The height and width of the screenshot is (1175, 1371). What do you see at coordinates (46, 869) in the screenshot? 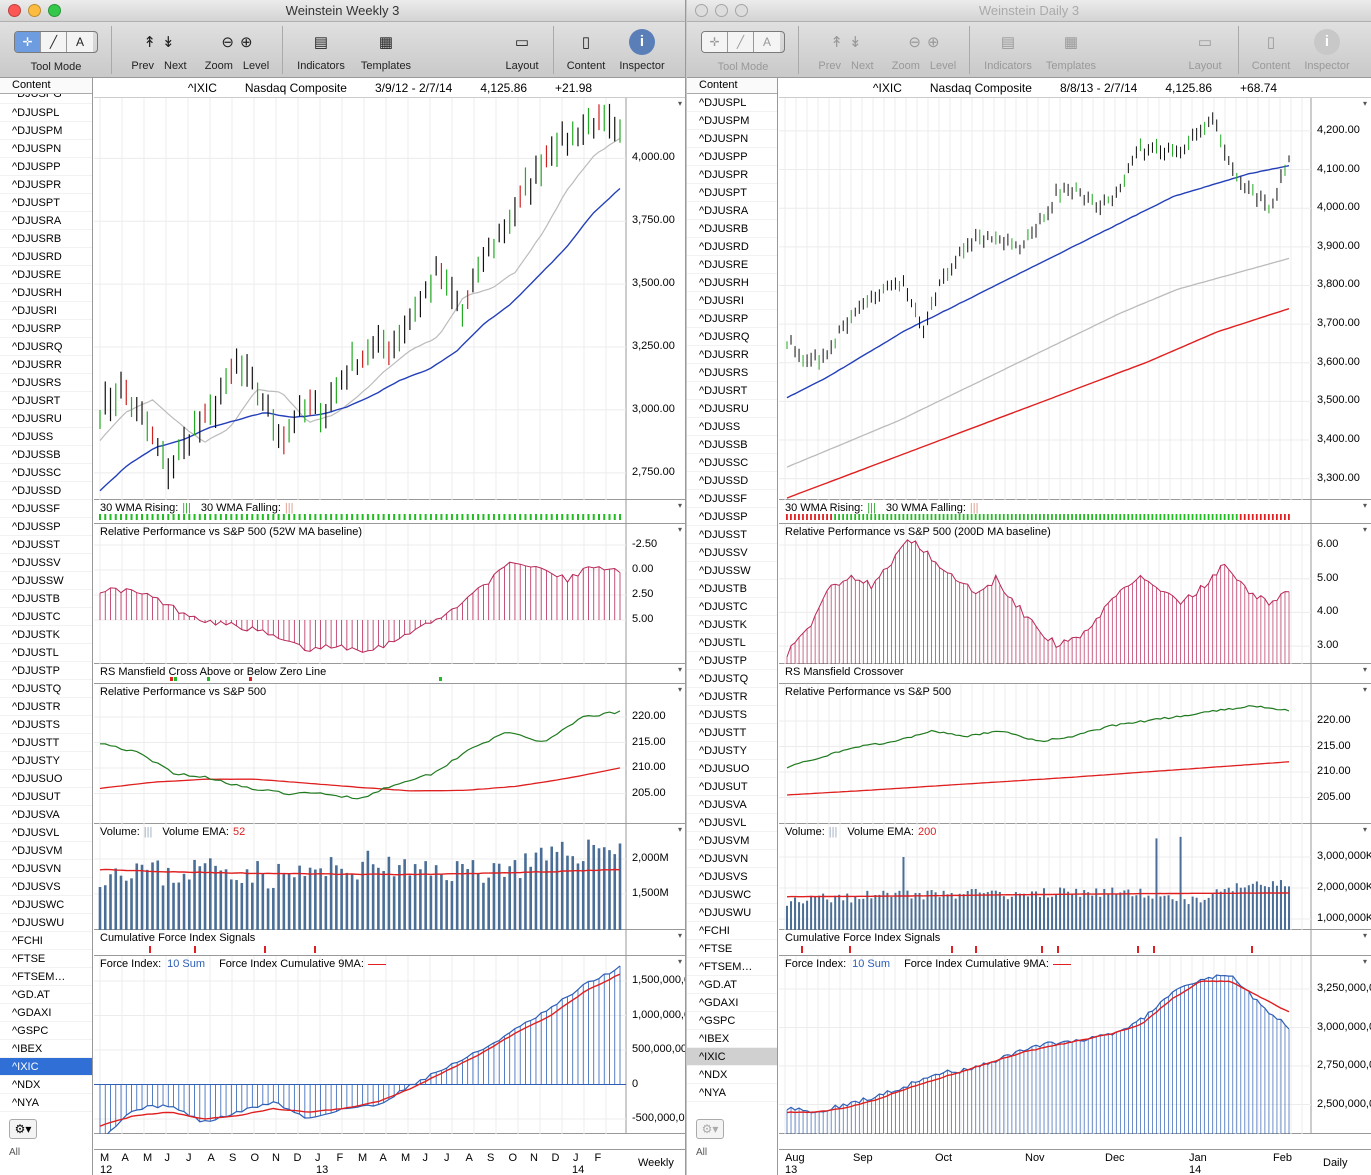
I see `sidebar-item: ^DJUSVN` at bounding box center [46, 869].